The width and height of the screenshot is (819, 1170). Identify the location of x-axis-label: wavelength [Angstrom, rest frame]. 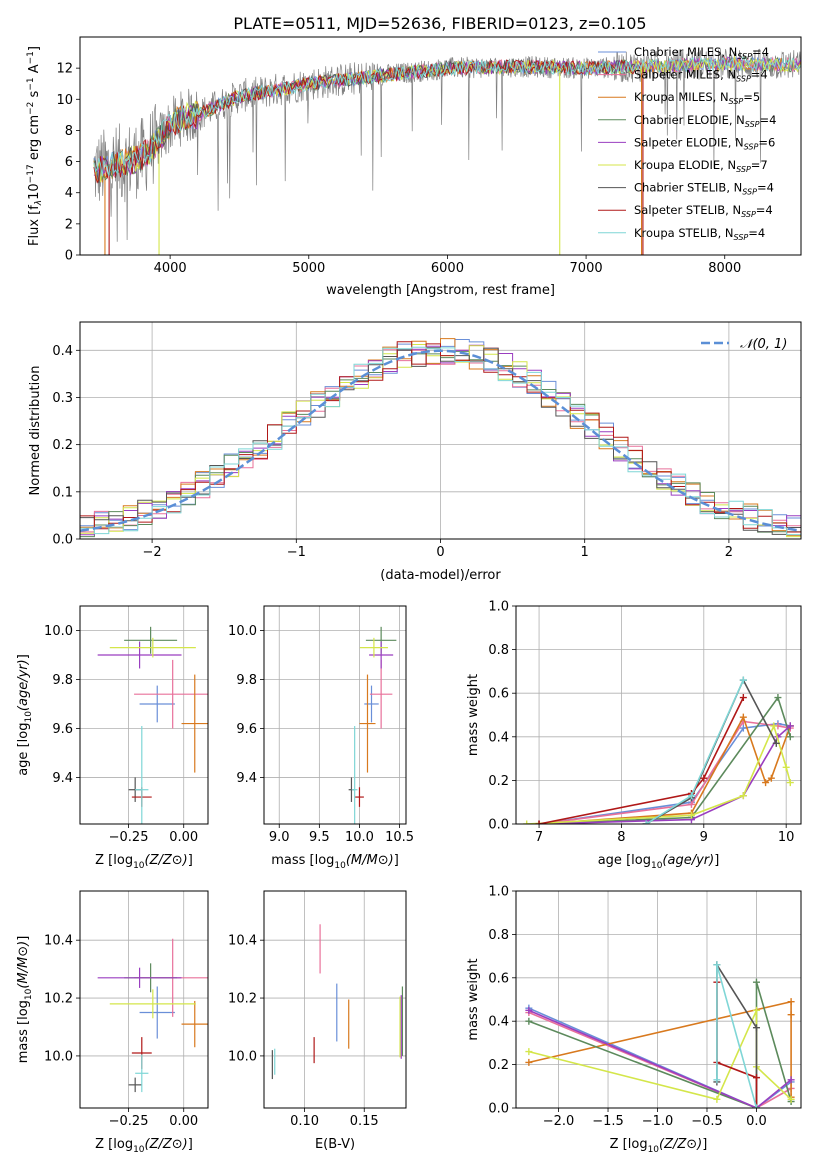
(440, 290).